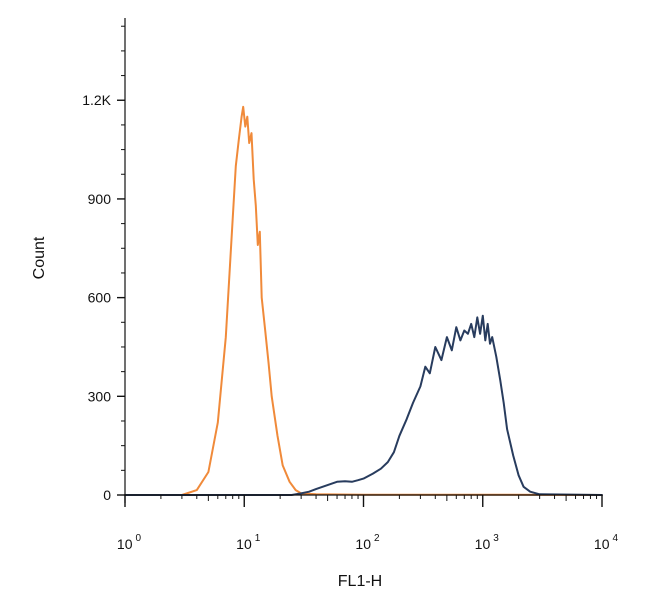  Describe the element at coordinates (100, 199) in the screenshot. I see `y-tick-label: 900` at that location.